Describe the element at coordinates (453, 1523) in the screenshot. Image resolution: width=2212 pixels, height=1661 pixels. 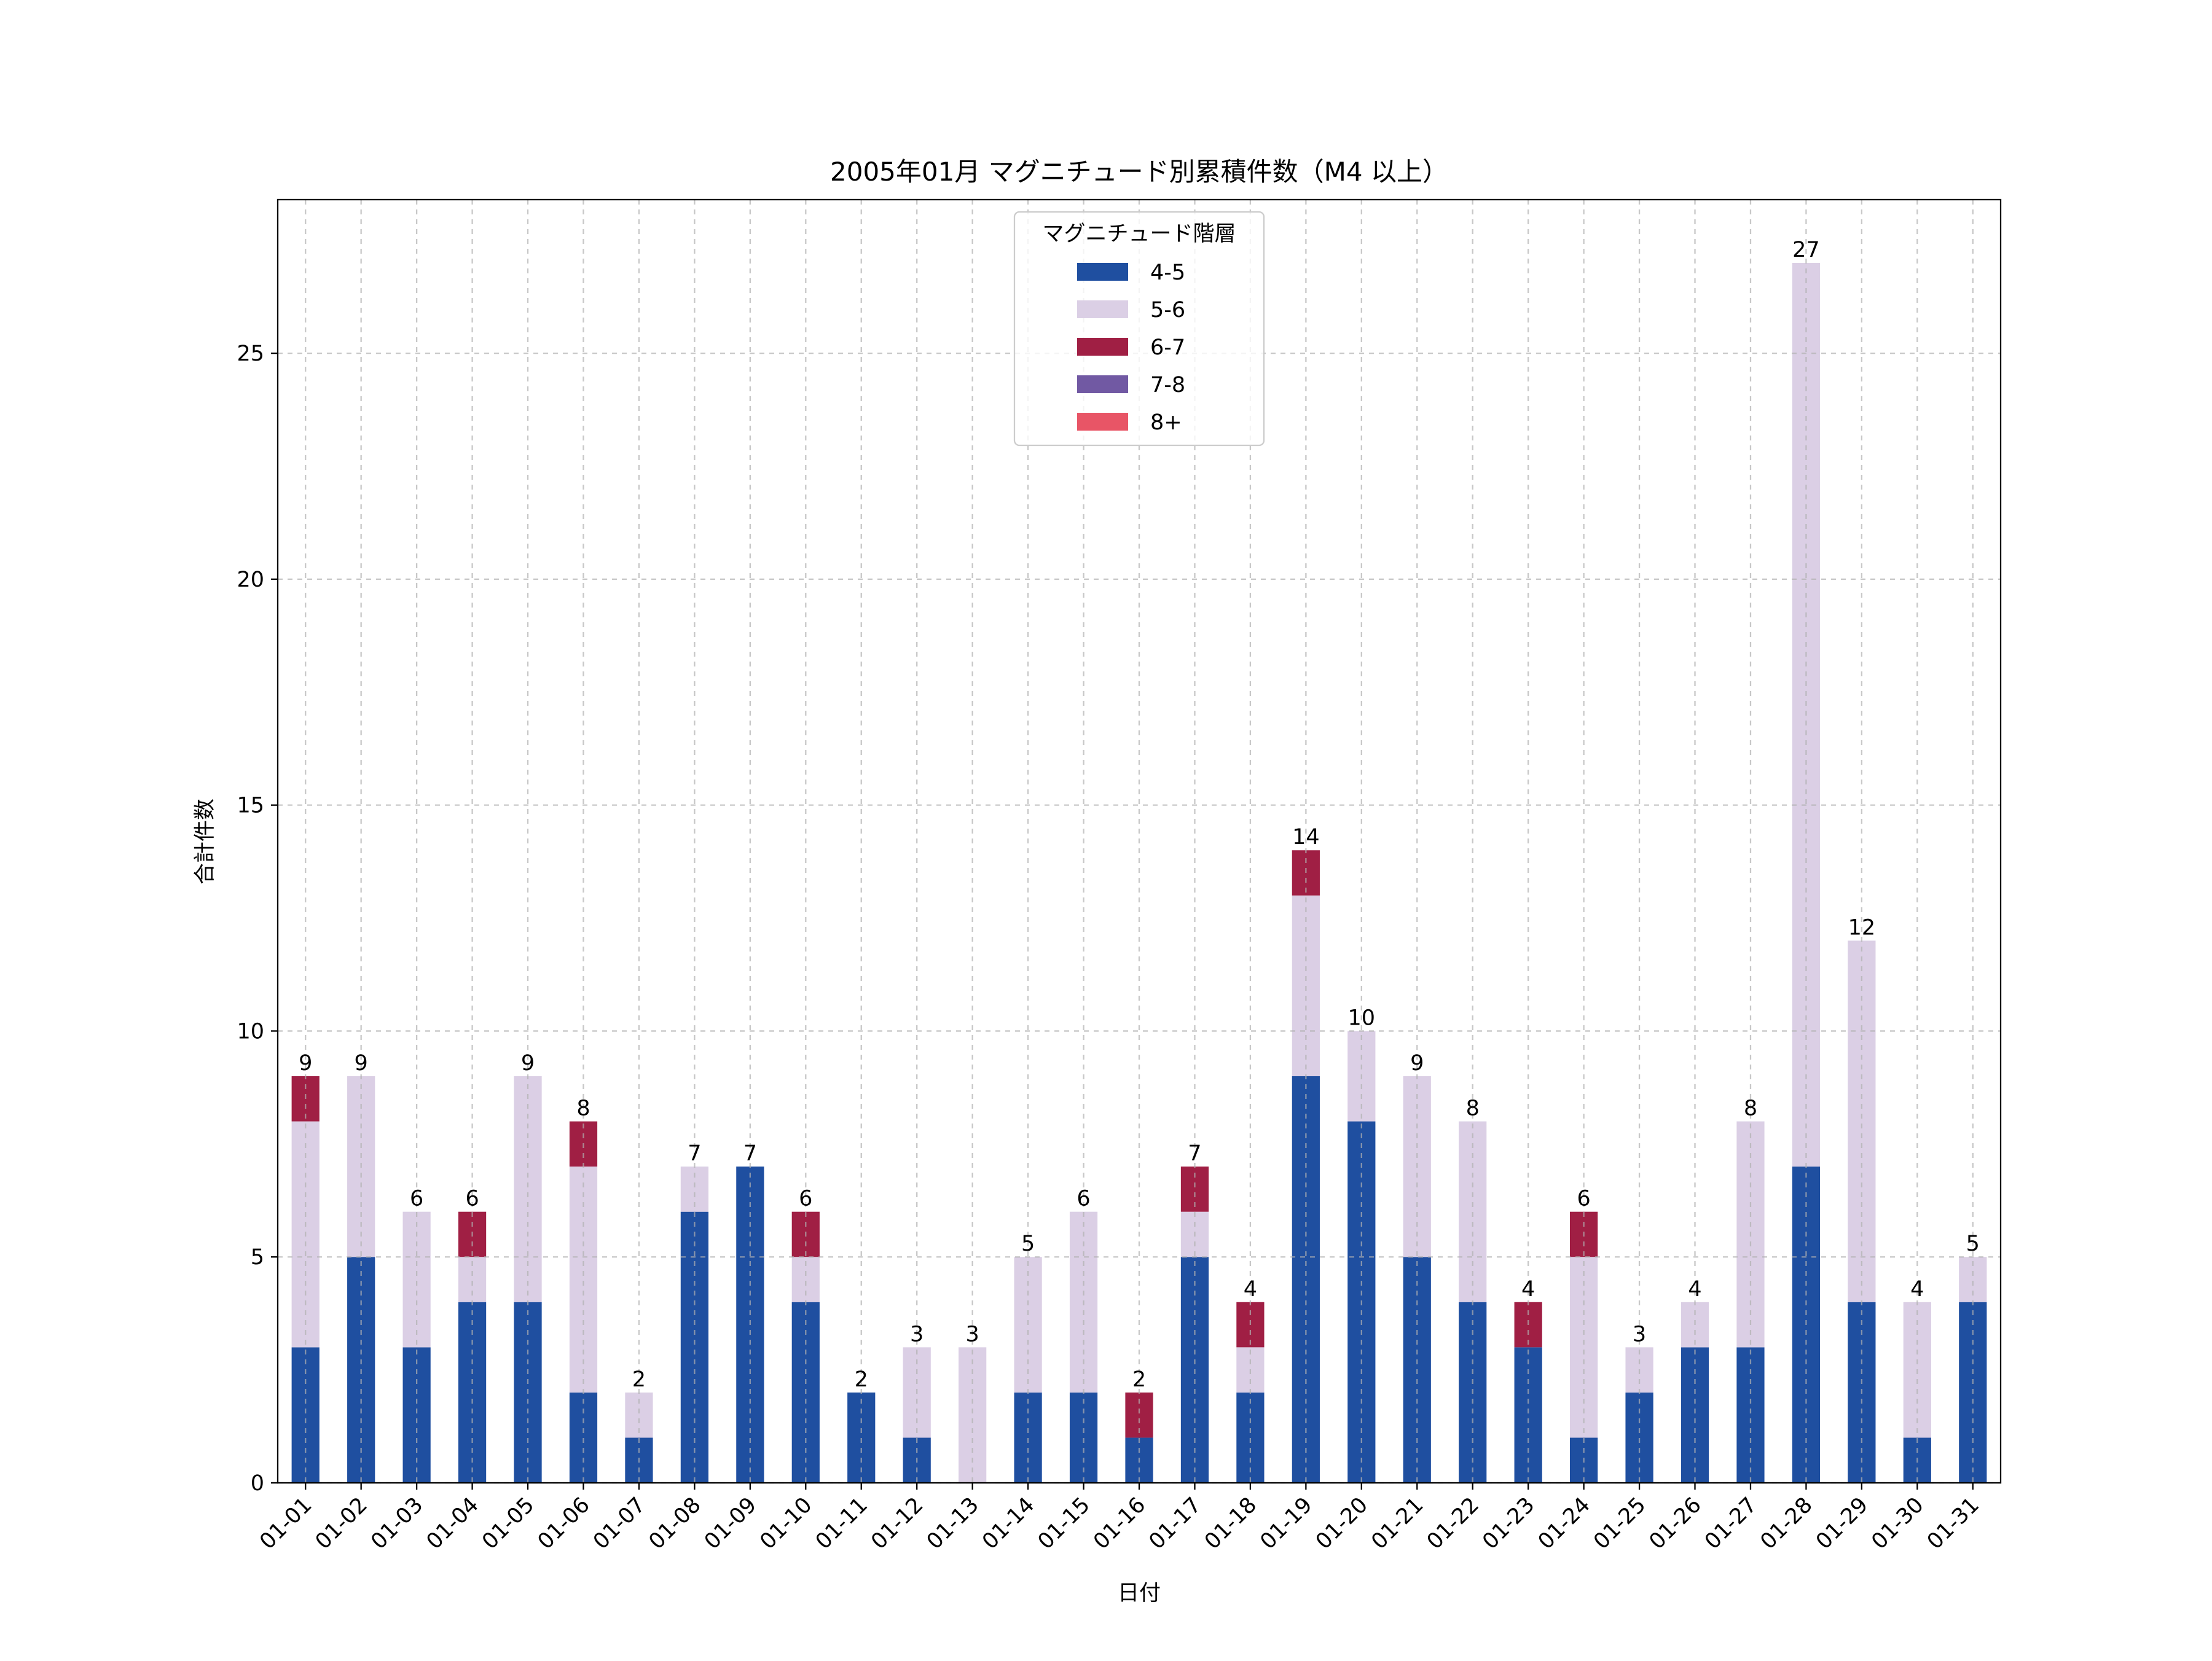
I see `x-tick-label: 01-04` at that location.